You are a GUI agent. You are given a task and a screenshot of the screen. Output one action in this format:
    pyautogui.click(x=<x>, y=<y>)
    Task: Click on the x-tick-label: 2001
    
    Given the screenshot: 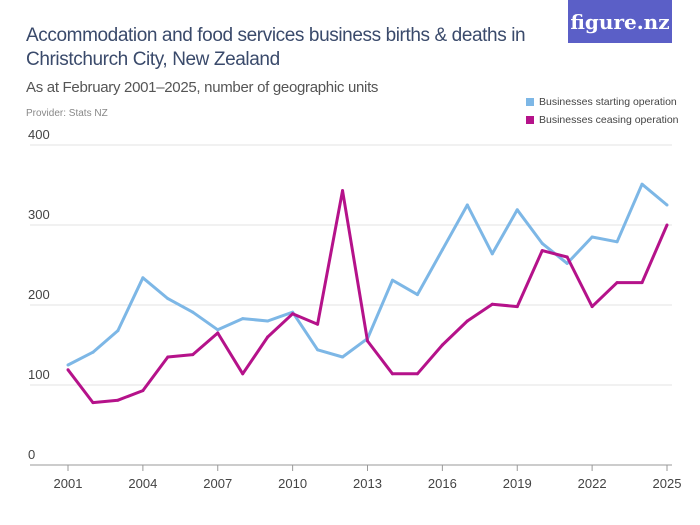 What is the action you would take?
    pyautogui.click(x=68, y=483)
    